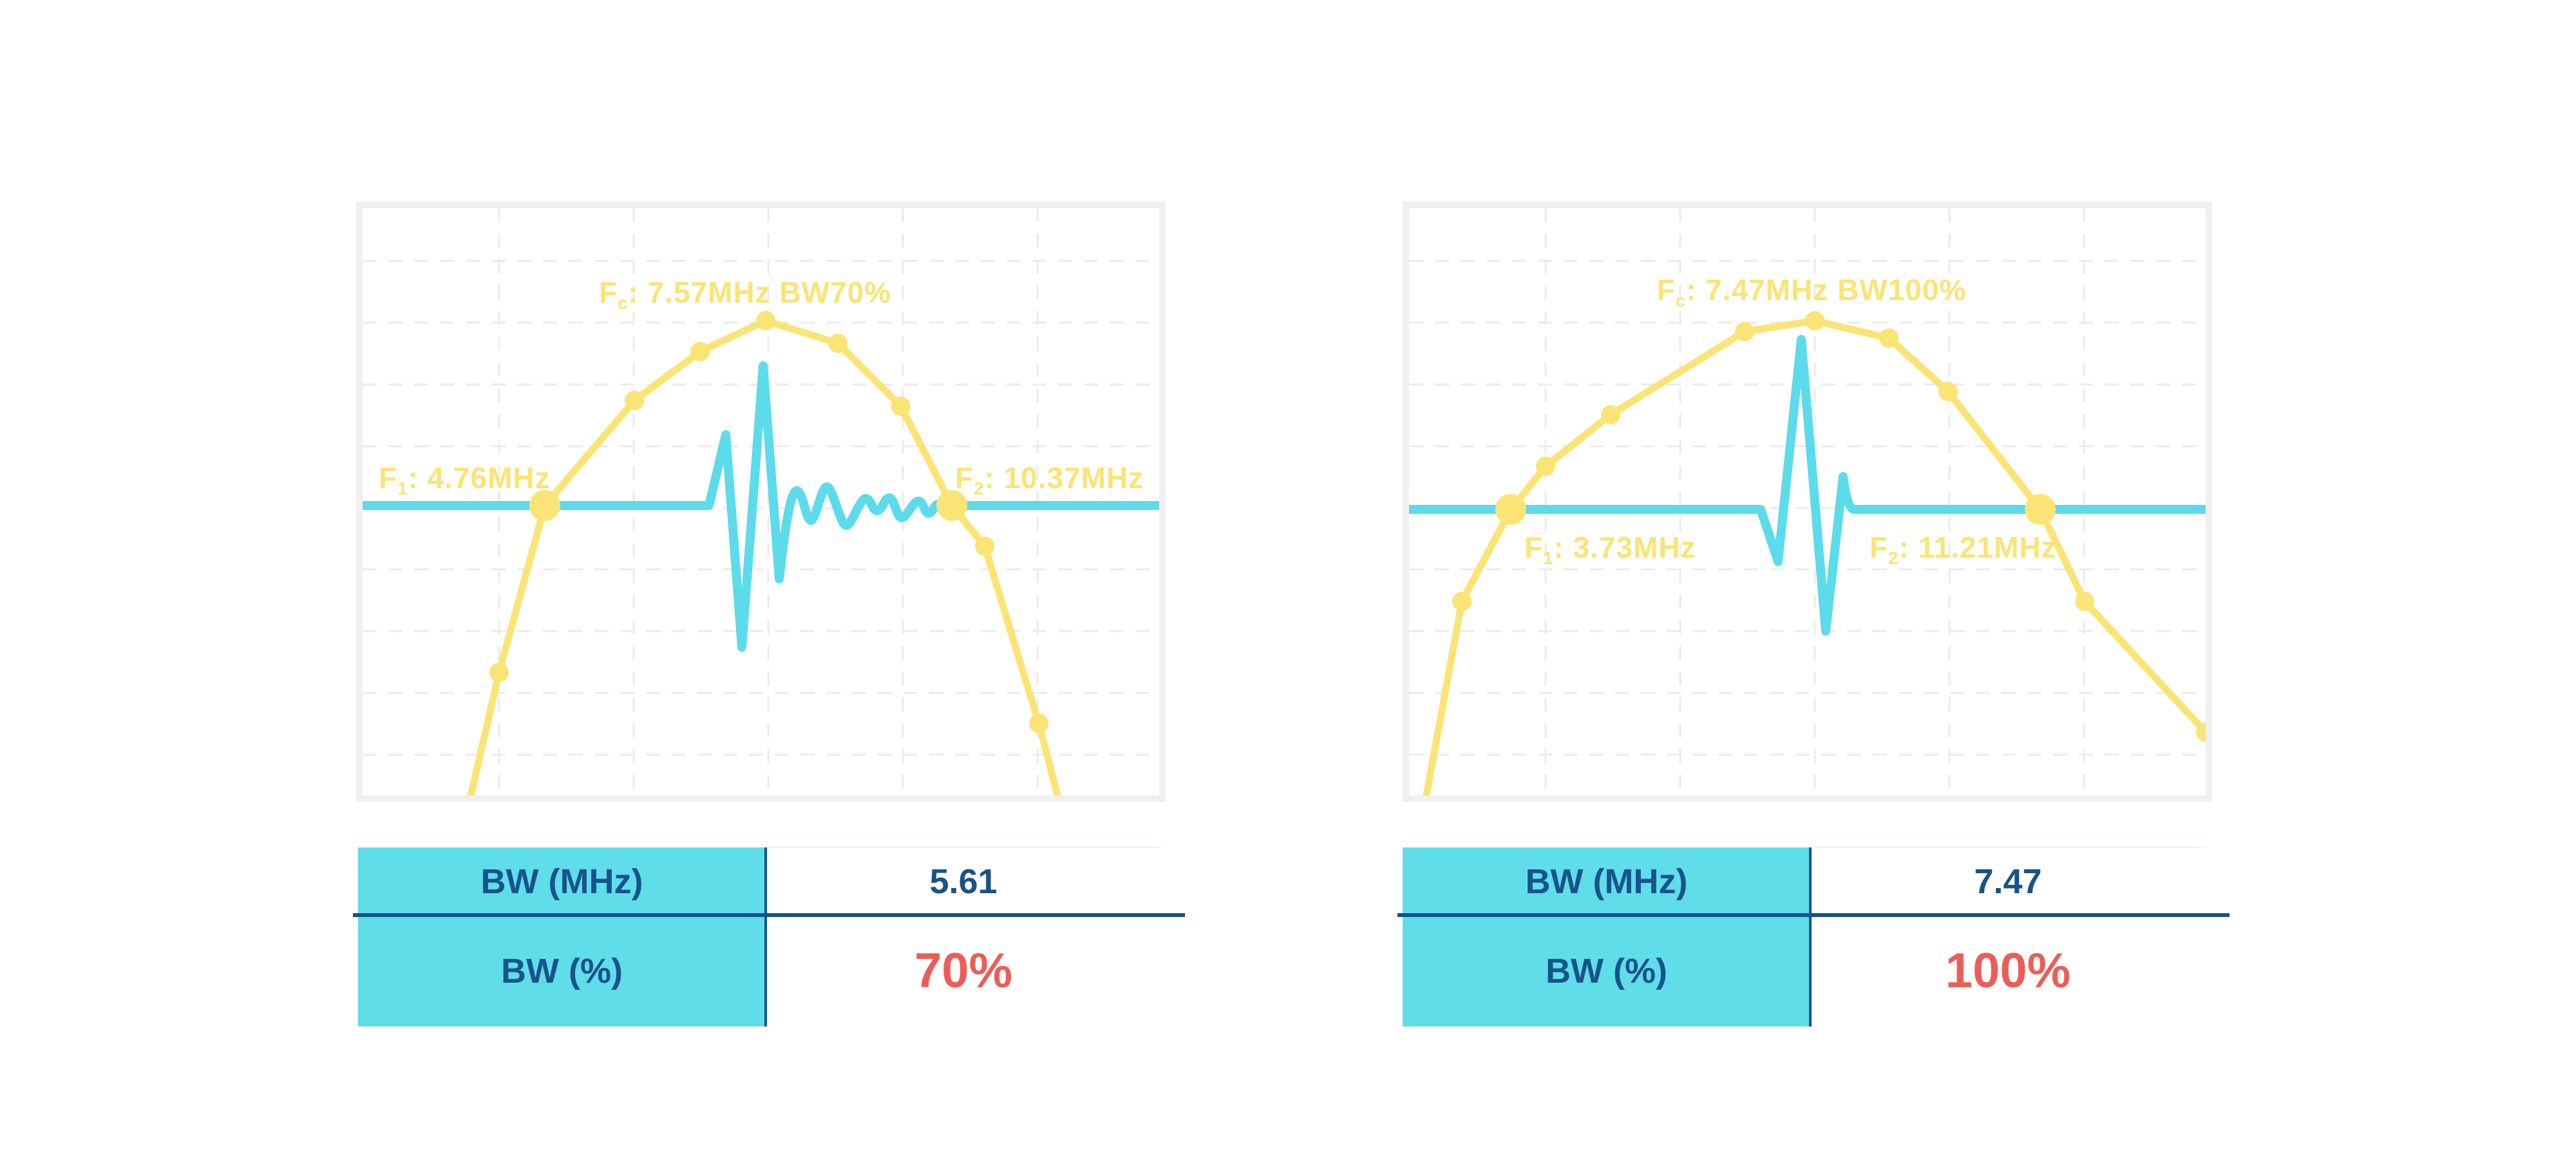  I want to click on bandwidth-table-bw70: BW (MHz) 5.61 BW (%) 70%, so click(769, 936).